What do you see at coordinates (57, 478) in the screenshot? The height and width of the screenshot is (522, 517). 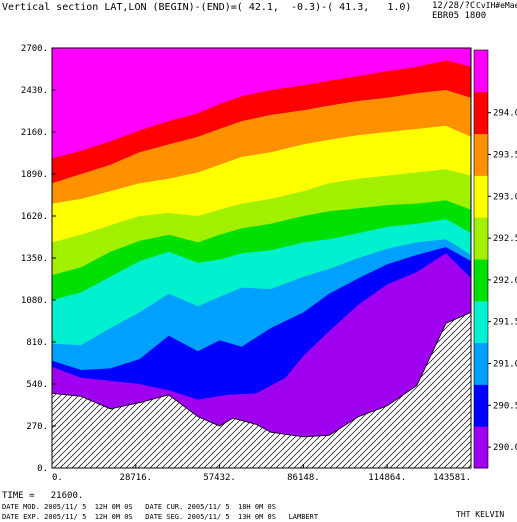 I see `x-tick-label: 0.` at bounding box center [57, 478].